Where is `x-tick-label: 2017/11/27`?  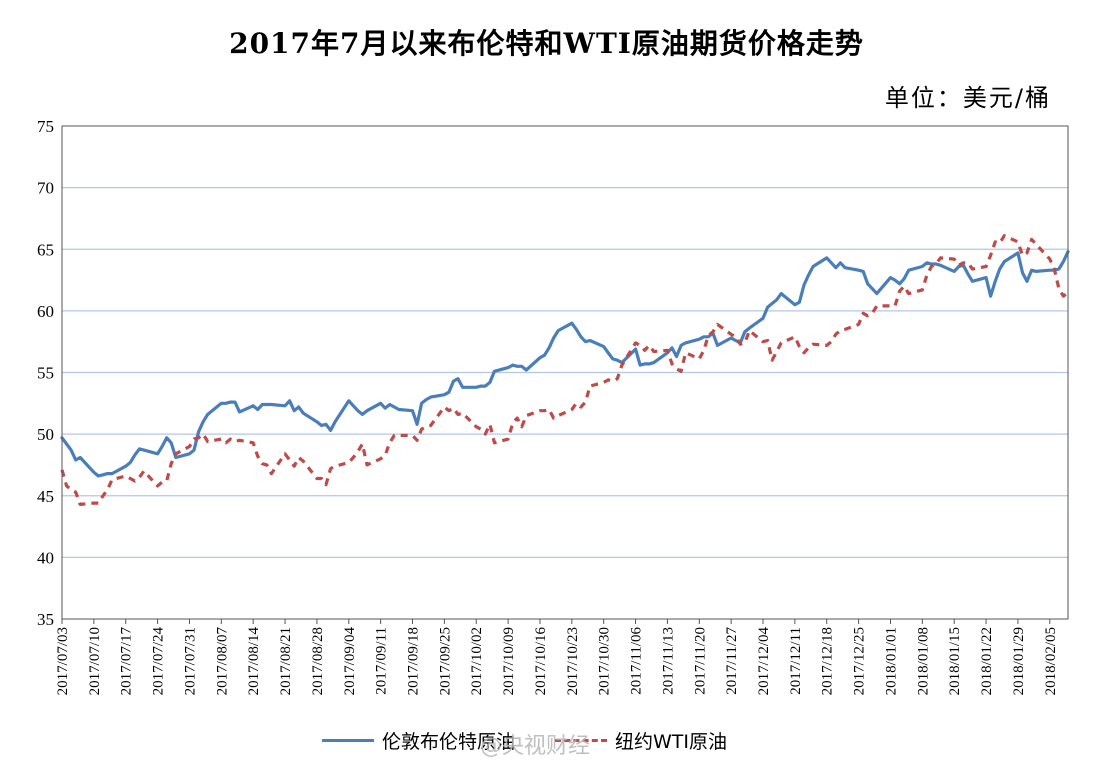 x-tick-label: 2017/11/27 is located at coordinates (732, 661).